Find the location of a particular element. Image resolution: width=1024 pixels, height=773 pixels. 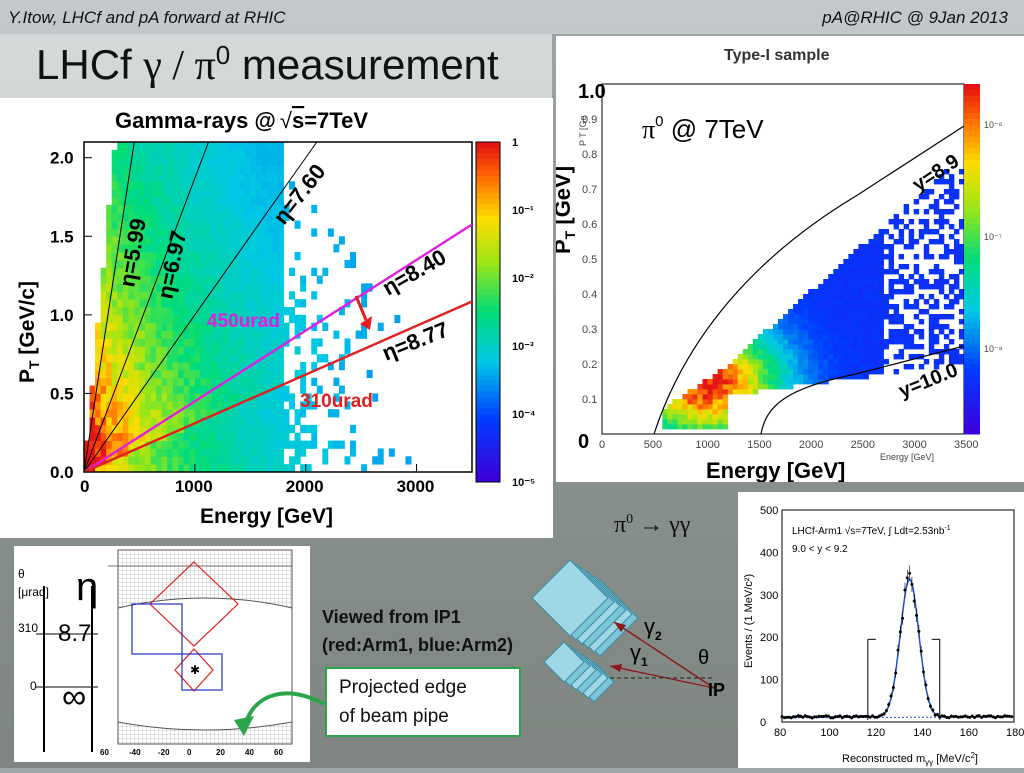

detector-xtick: -40 is located at coordinates (135, 752).